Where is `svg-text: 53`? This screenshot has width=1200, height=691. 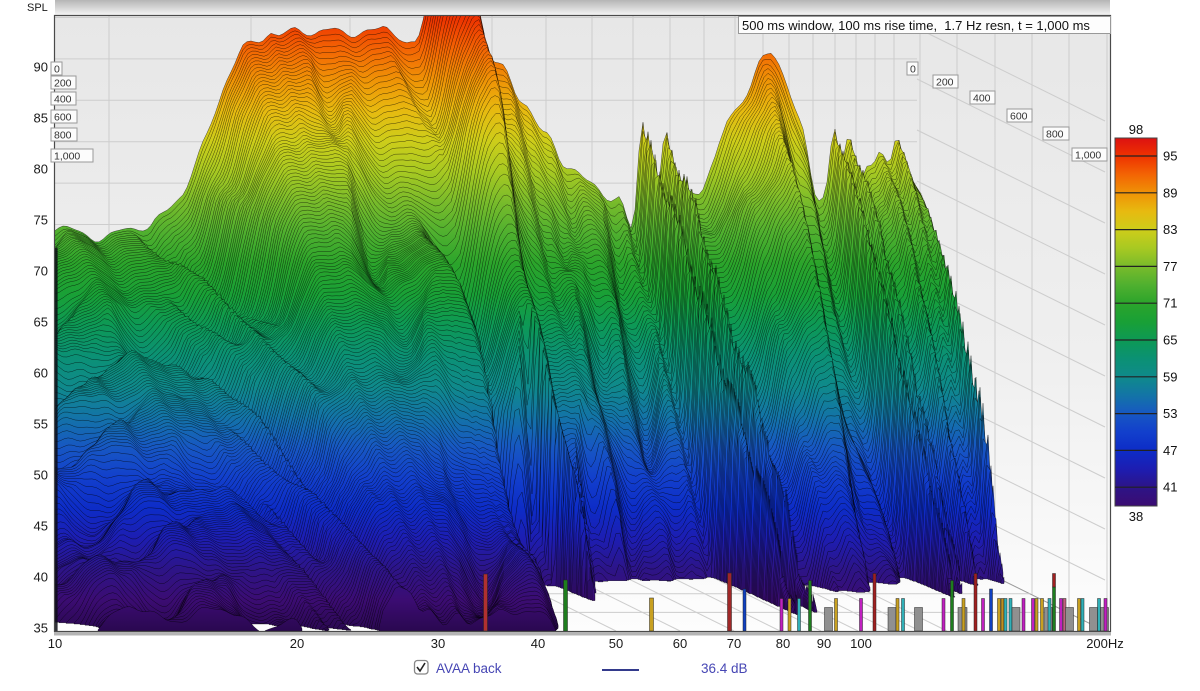 svg-text: 53 is located at coordinates (1170, 413).